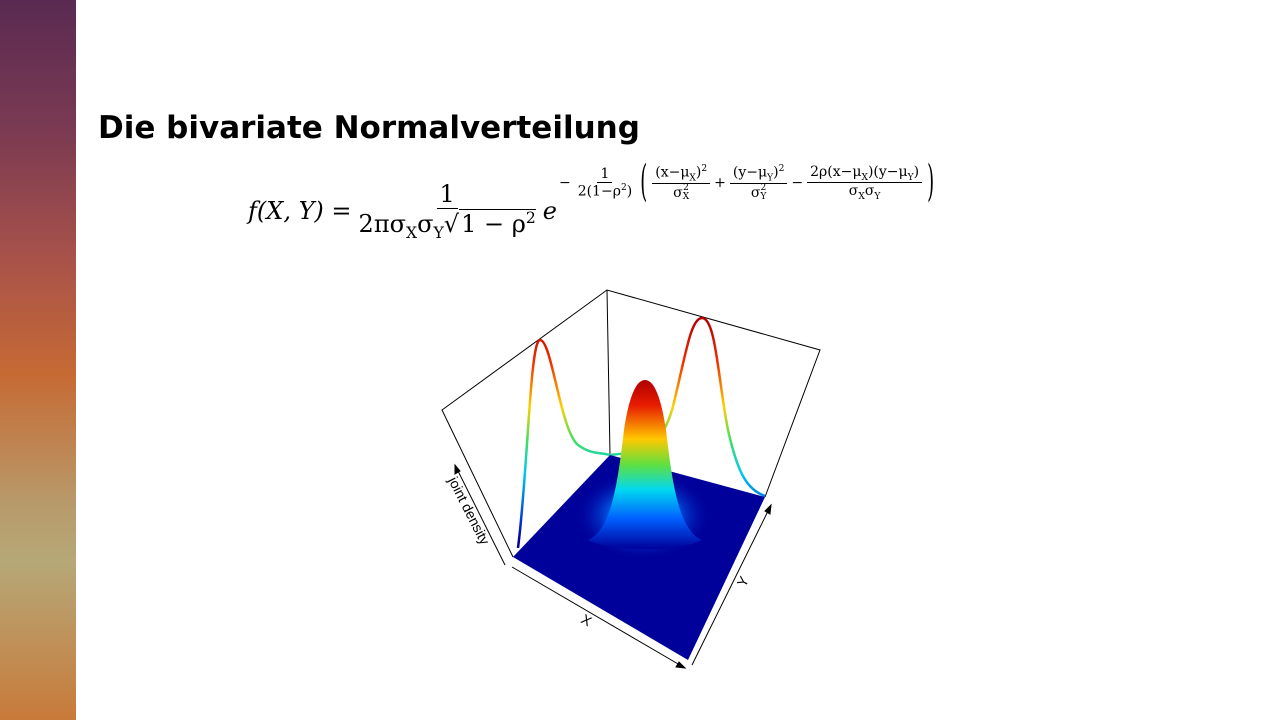 This screenshot has width=1280, height=720. I want to click on y-axis-label: Y, so click(743, 581).